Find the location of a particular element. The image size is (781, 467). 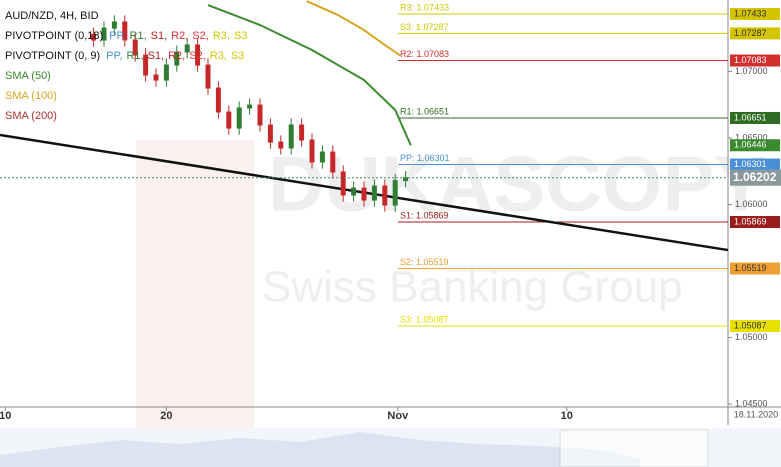

legend-entry: SMA (100) is located at coordinates (31, 96).